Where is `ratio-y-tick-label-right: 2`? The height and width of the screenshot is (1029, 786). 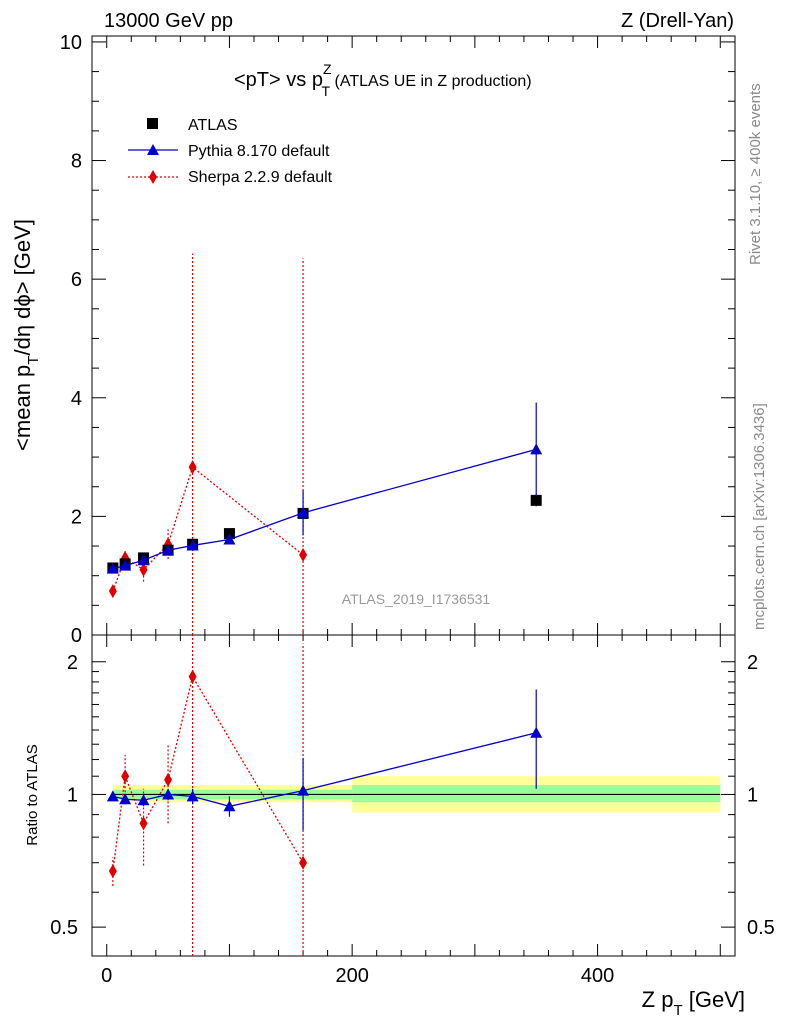 ratio-y-tick-label-right: 2 is located at coordinates (752, 663).